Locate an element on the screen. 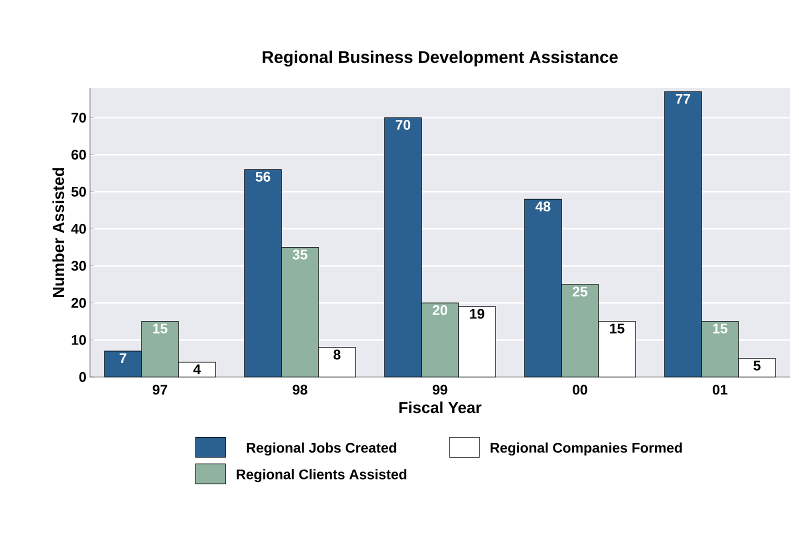 The width and height of the screenshot is (799, 541). y-tick-label: 60 is located at coordinates (78, 155).